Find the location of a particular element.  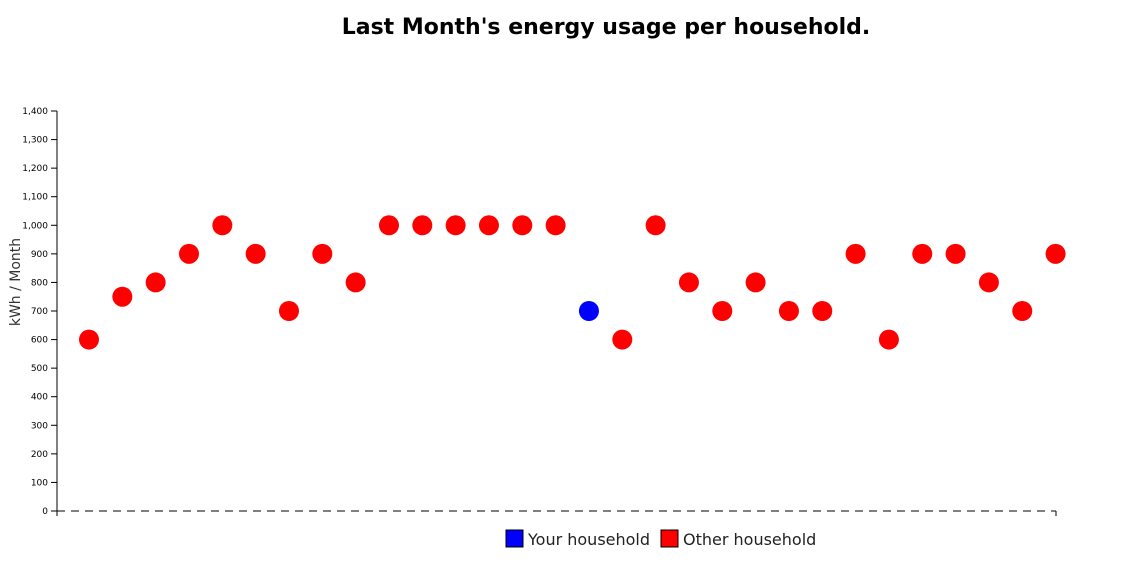

y-tick-label: 200 is located at coordinates (39, 455).